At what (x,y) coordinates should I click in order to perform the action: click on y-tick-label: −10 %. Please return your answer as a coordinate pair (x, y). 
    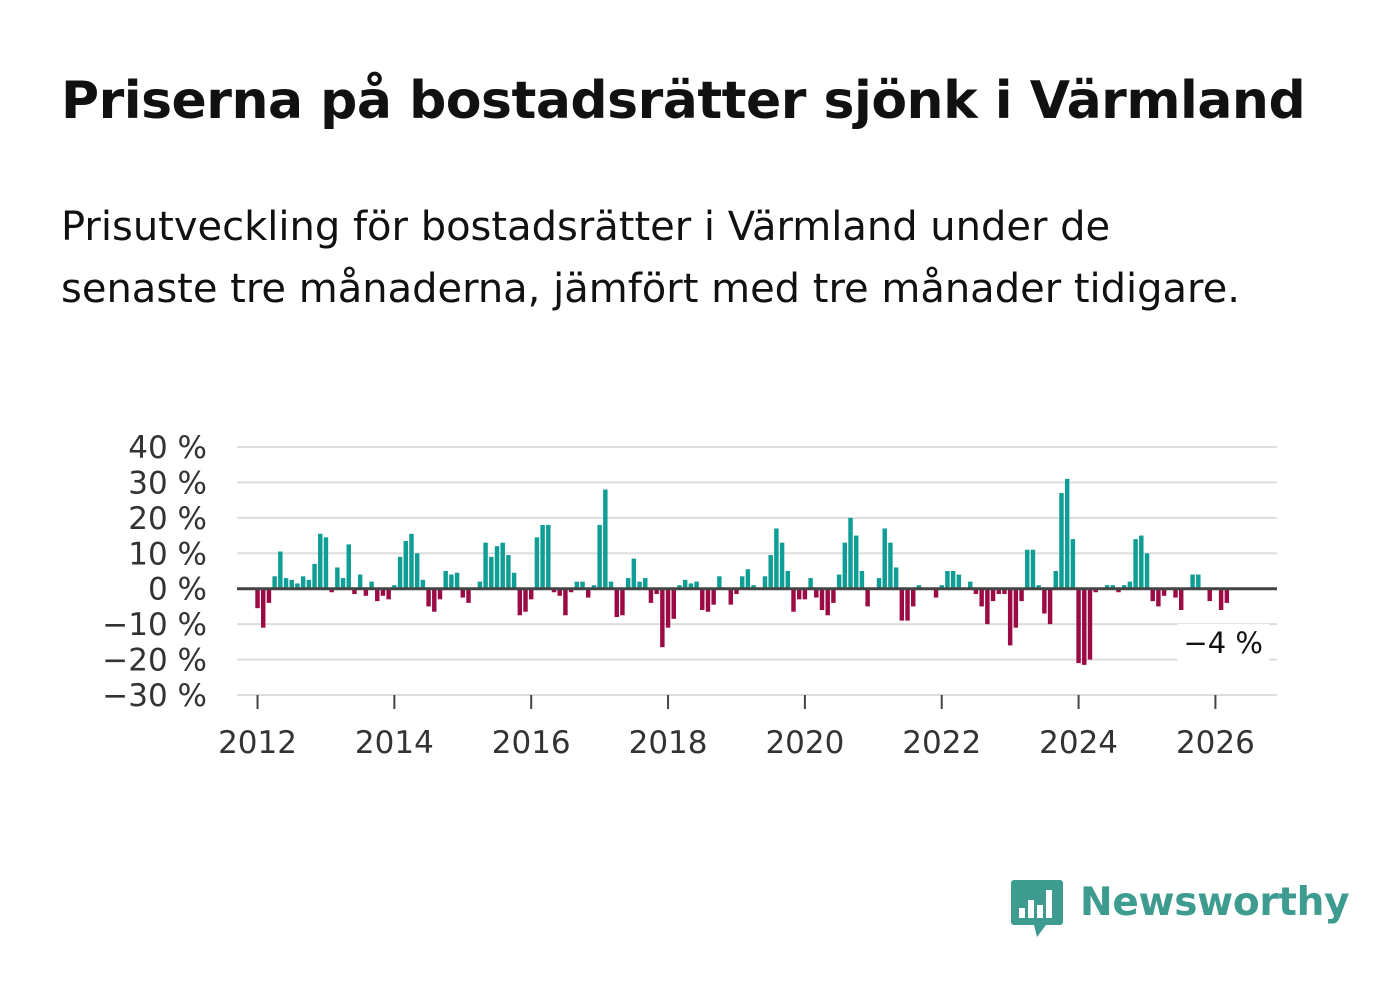
    Looking at the image, I should click on (154, 625).